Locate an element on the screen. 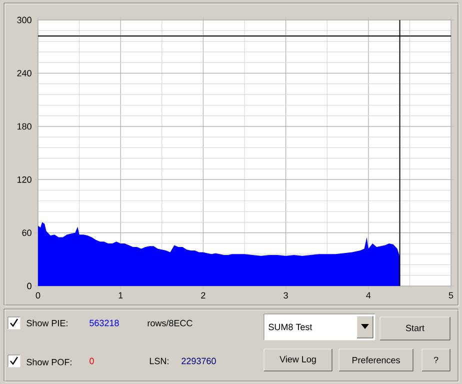 The width and height of the screenshot is (462, 384). x-tick-label: 2 is located at coordinates (203, 295).